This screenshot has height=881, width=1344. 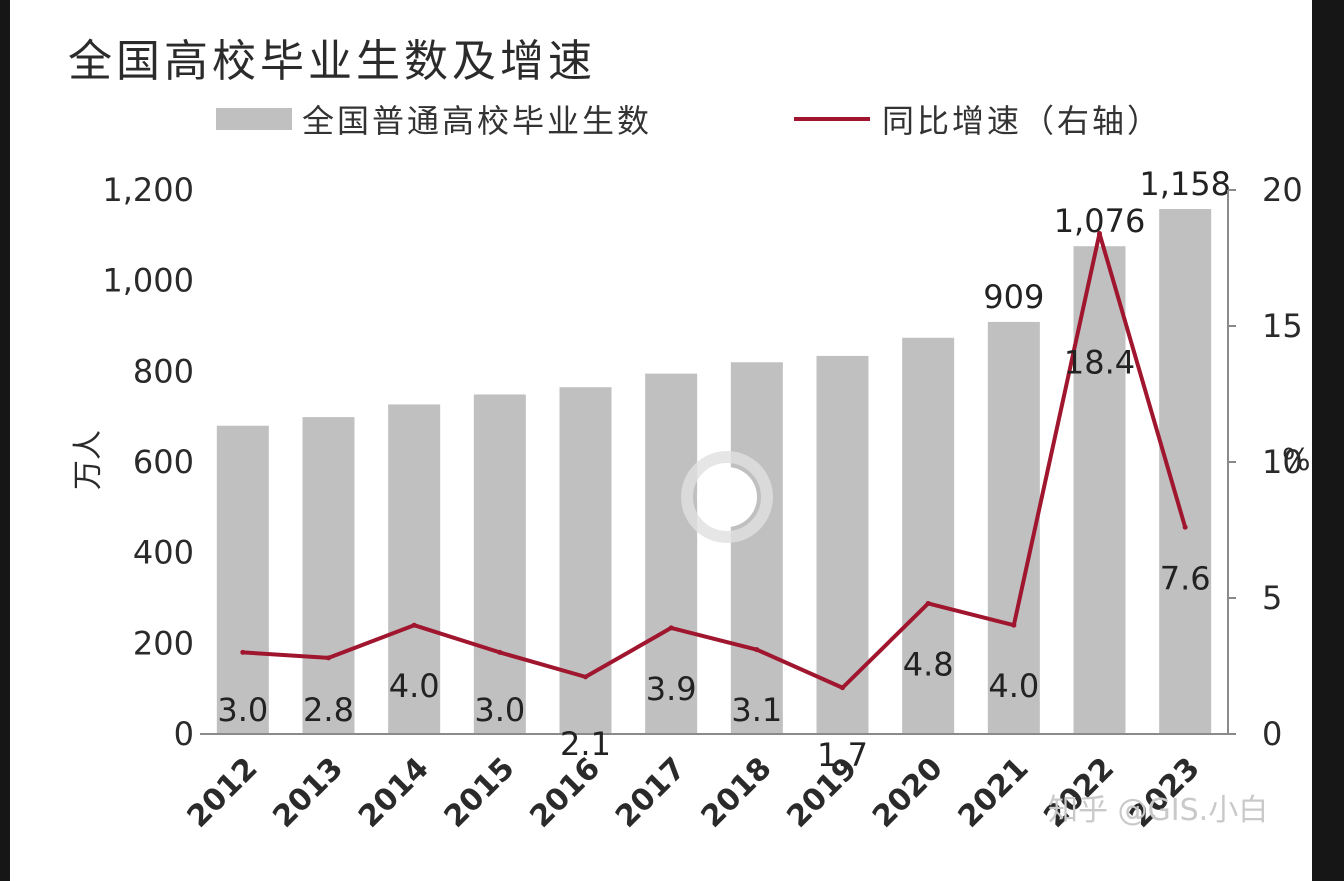 I want to click on legend-bar-swatch, so click(x=254, y=119).